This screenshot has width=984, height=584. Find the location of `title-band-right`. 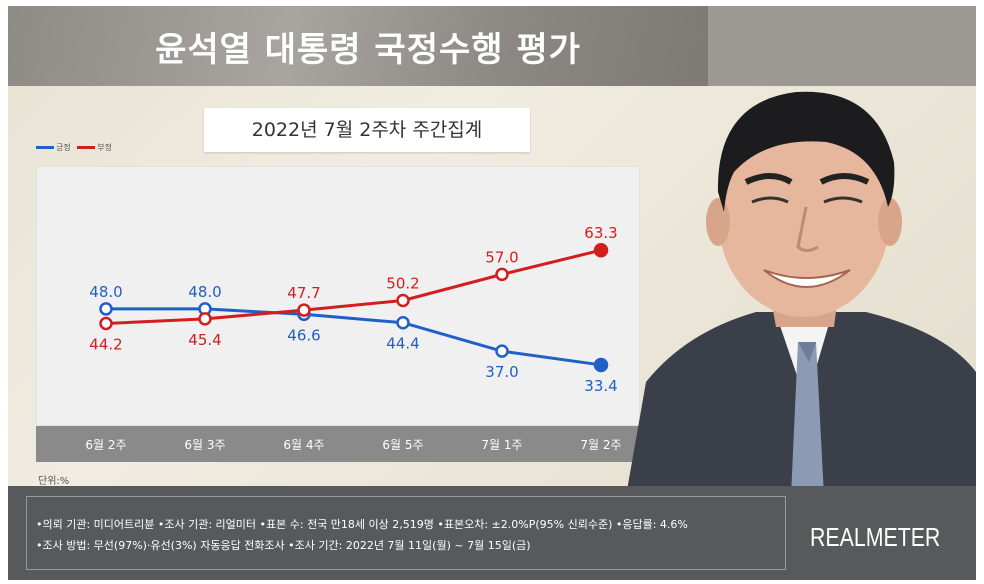

title-band-right is located at coordinates (842, 46).